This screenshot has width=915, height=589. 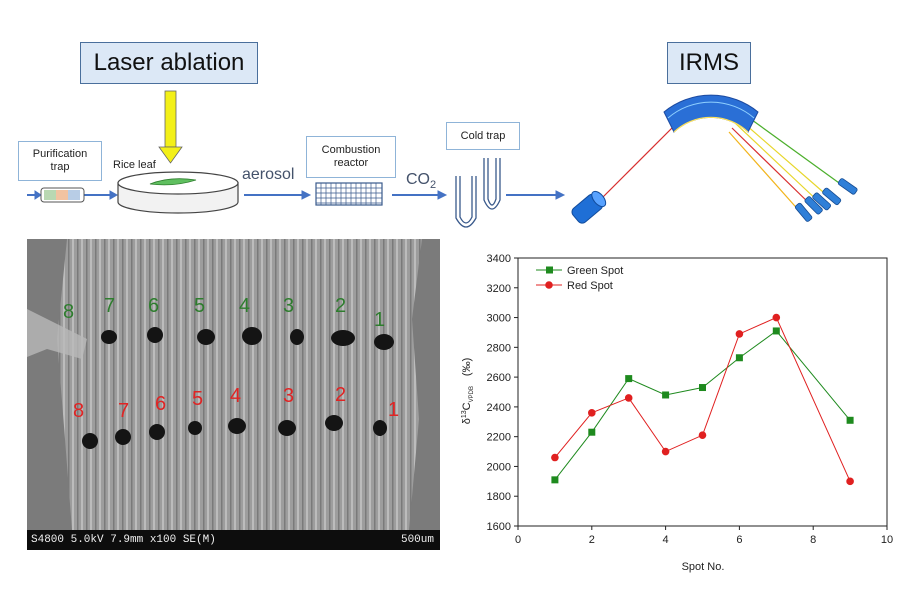 What do you see at coordinates (499, 527) in the screenshot?
I see `y-tick-label: 1600` at bounding box center [499, 527].